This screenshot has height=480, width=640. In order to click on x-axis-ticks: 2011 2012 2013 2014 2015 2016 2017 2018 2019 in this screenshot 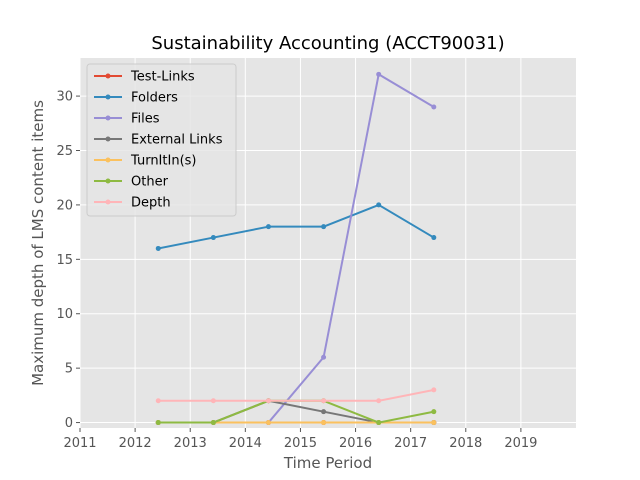, I will do `click(300, 439)`.